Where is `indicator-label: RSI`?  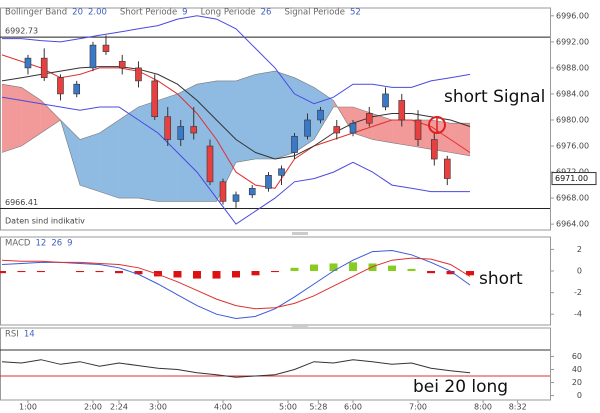
indicator-label: RSI is located at coordinates (12, 335).